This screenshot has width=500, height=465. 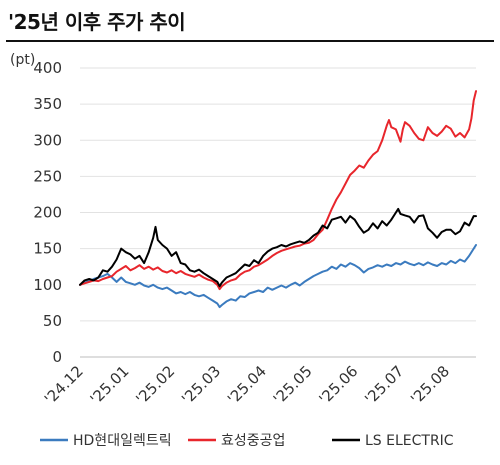 I want to click on y-axis-ticks: 0 50 100 150 200 250 300 350 400, so click(x=47, y=212).